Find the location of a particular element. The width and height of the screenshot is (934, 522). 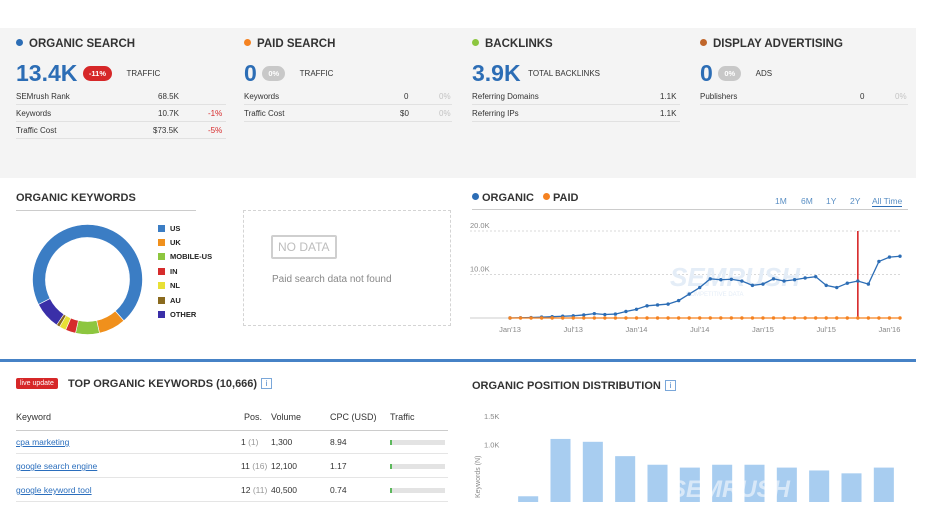

keyword-link: google search engine is located at coordinates (57, 466).